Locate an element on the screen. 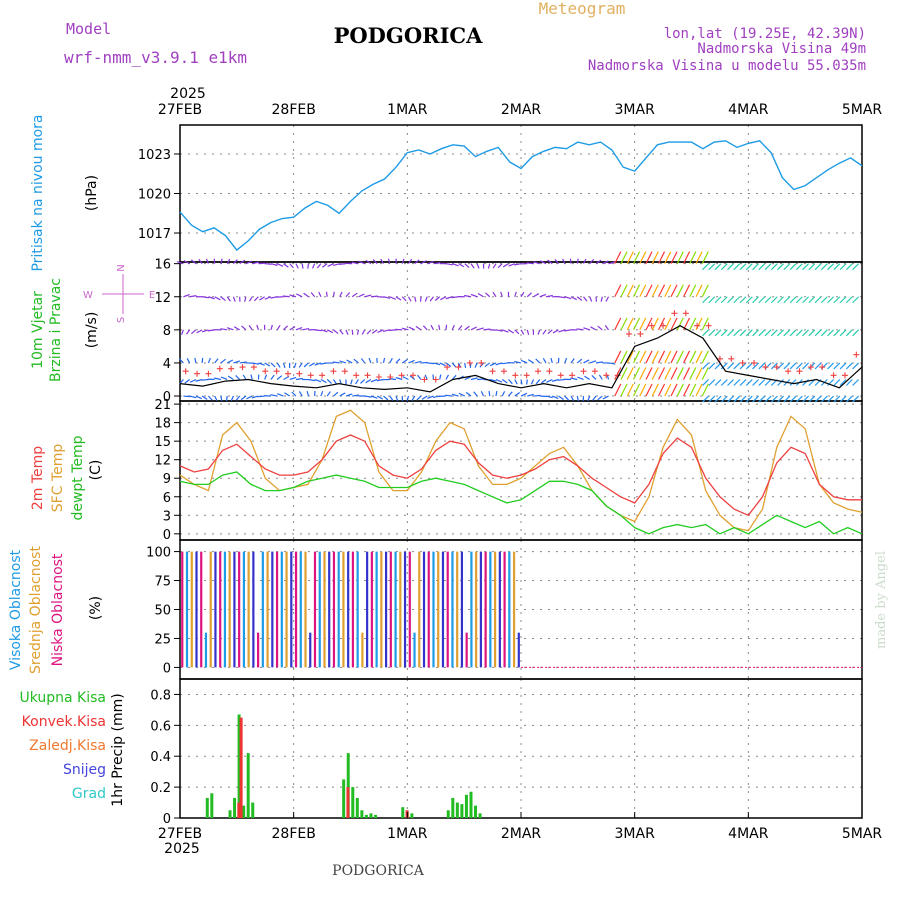  year-label-bottom: 2025 is located at coordinates (182, 849).